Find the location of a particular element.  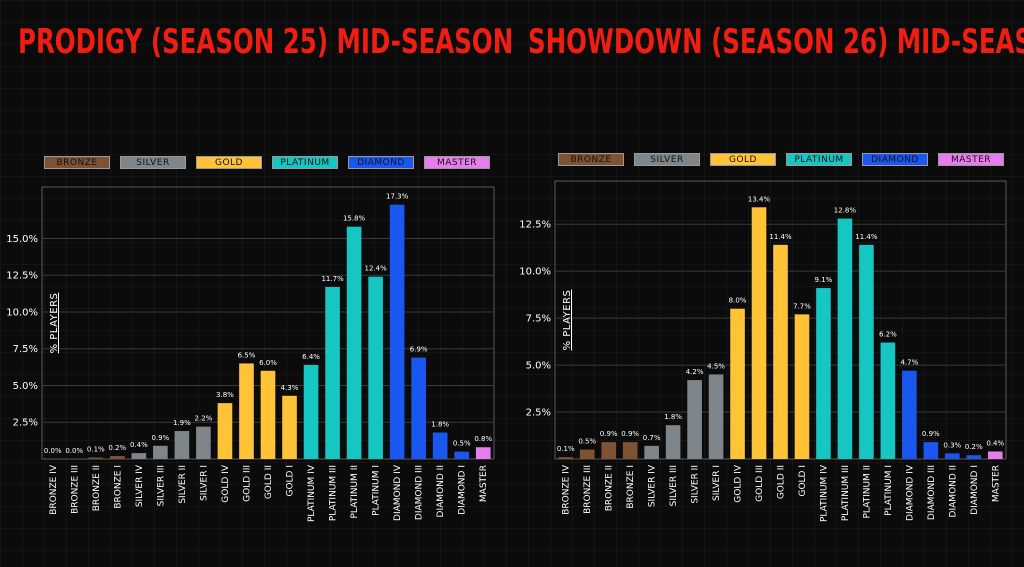

x-tick-label: SILVER IV is located at coordinates (653, 485).